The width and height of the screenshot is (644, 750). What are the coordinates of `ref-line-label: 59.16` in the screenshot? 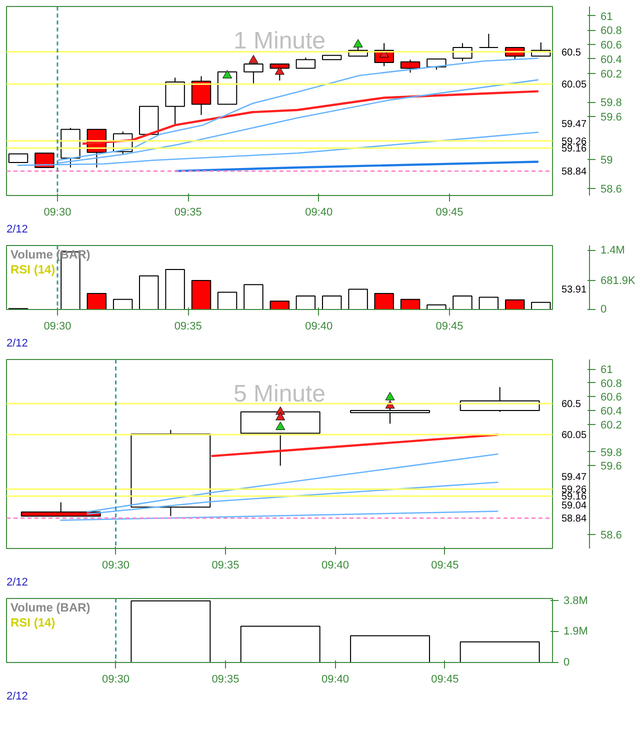 It's located at (574, 149).